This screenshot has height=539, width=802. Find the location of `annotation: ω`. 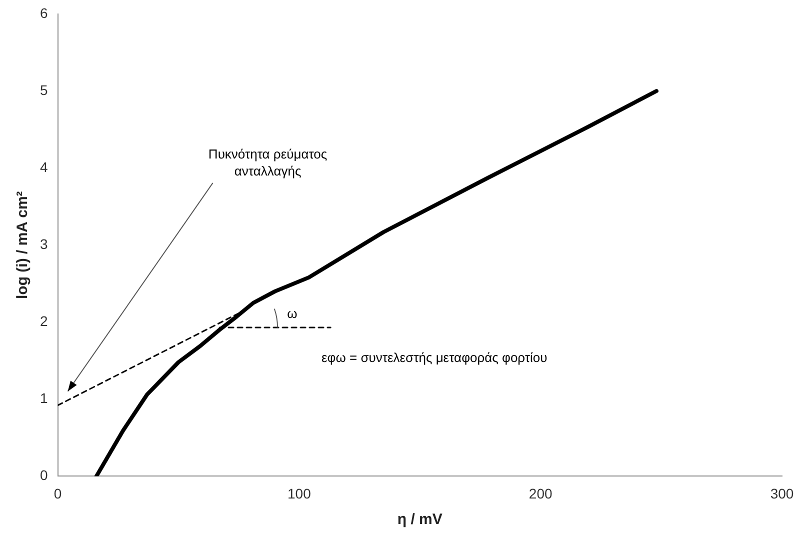

annotation: ω is located at coordinates (292, 314).